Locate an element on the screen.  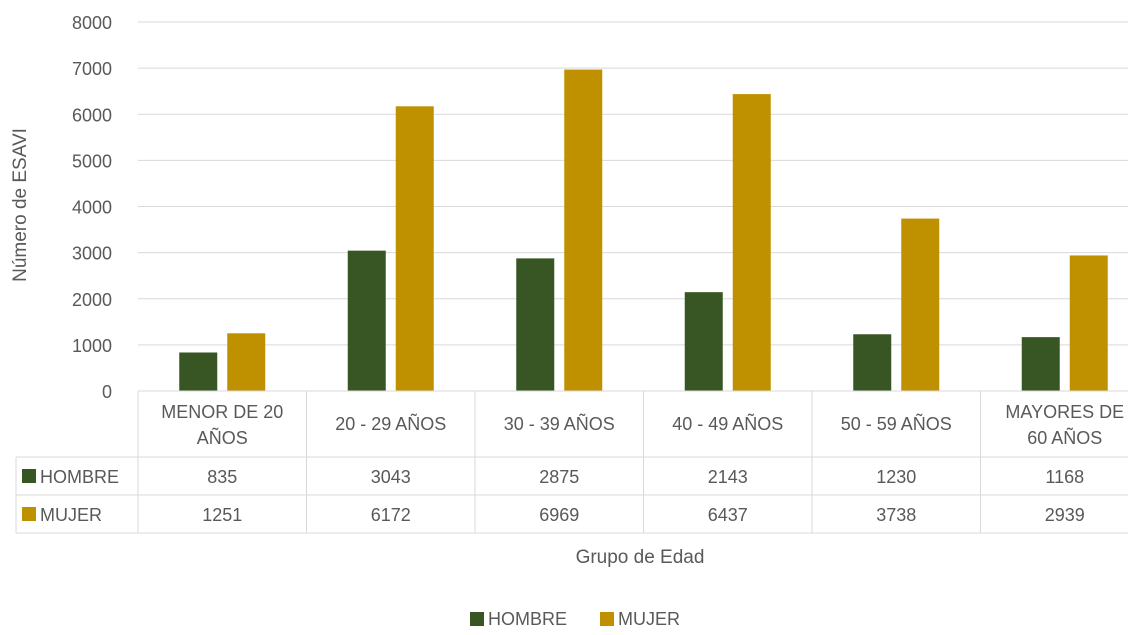
x-category-label: MENOR DE 20 is located at coordinates (222, 412).